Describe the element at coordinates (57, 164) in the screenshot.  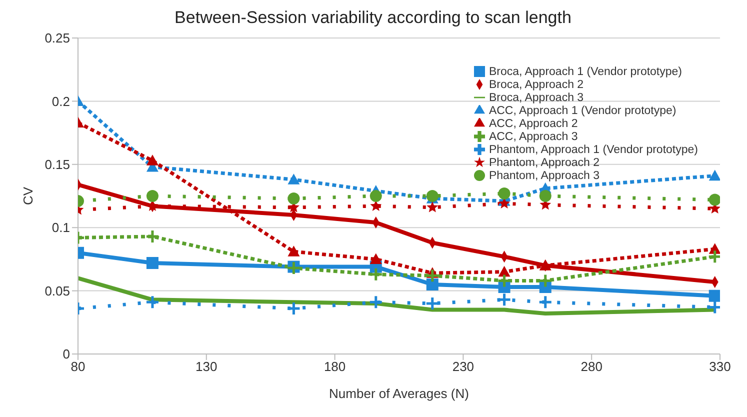
I see `y-tick-label: 0.15` at that location.